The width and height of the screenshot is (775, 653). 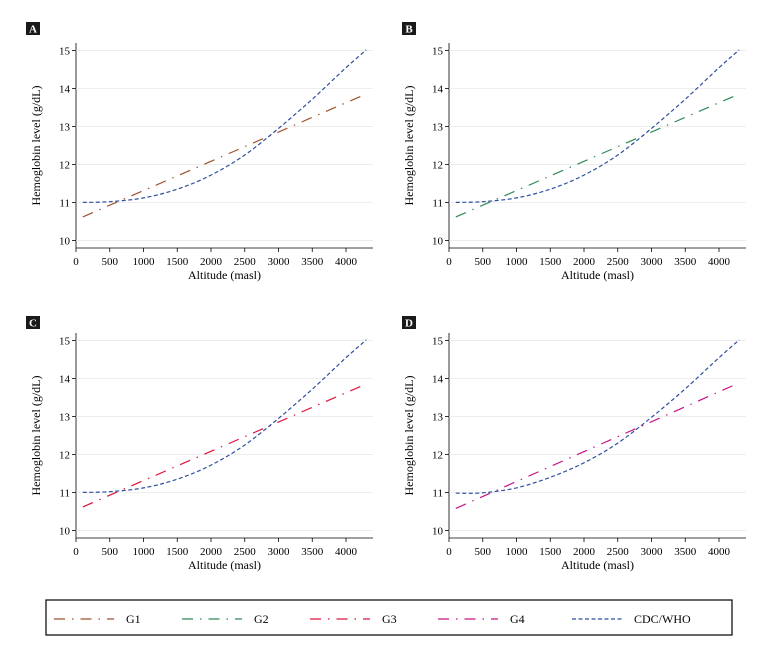 I want to click on series-line-g3, so click(x=223, y=446).